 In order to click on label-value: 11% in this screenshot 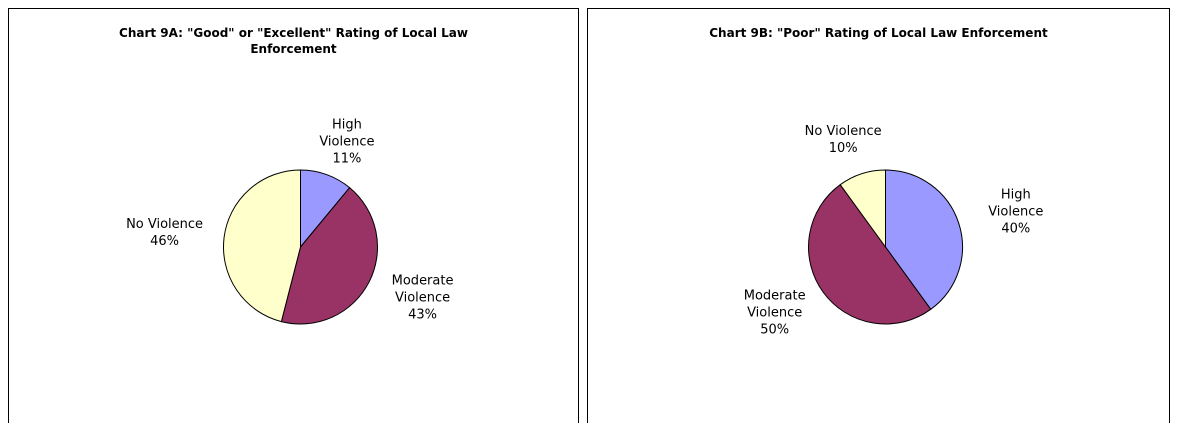, I will do `click(347, 159)`.